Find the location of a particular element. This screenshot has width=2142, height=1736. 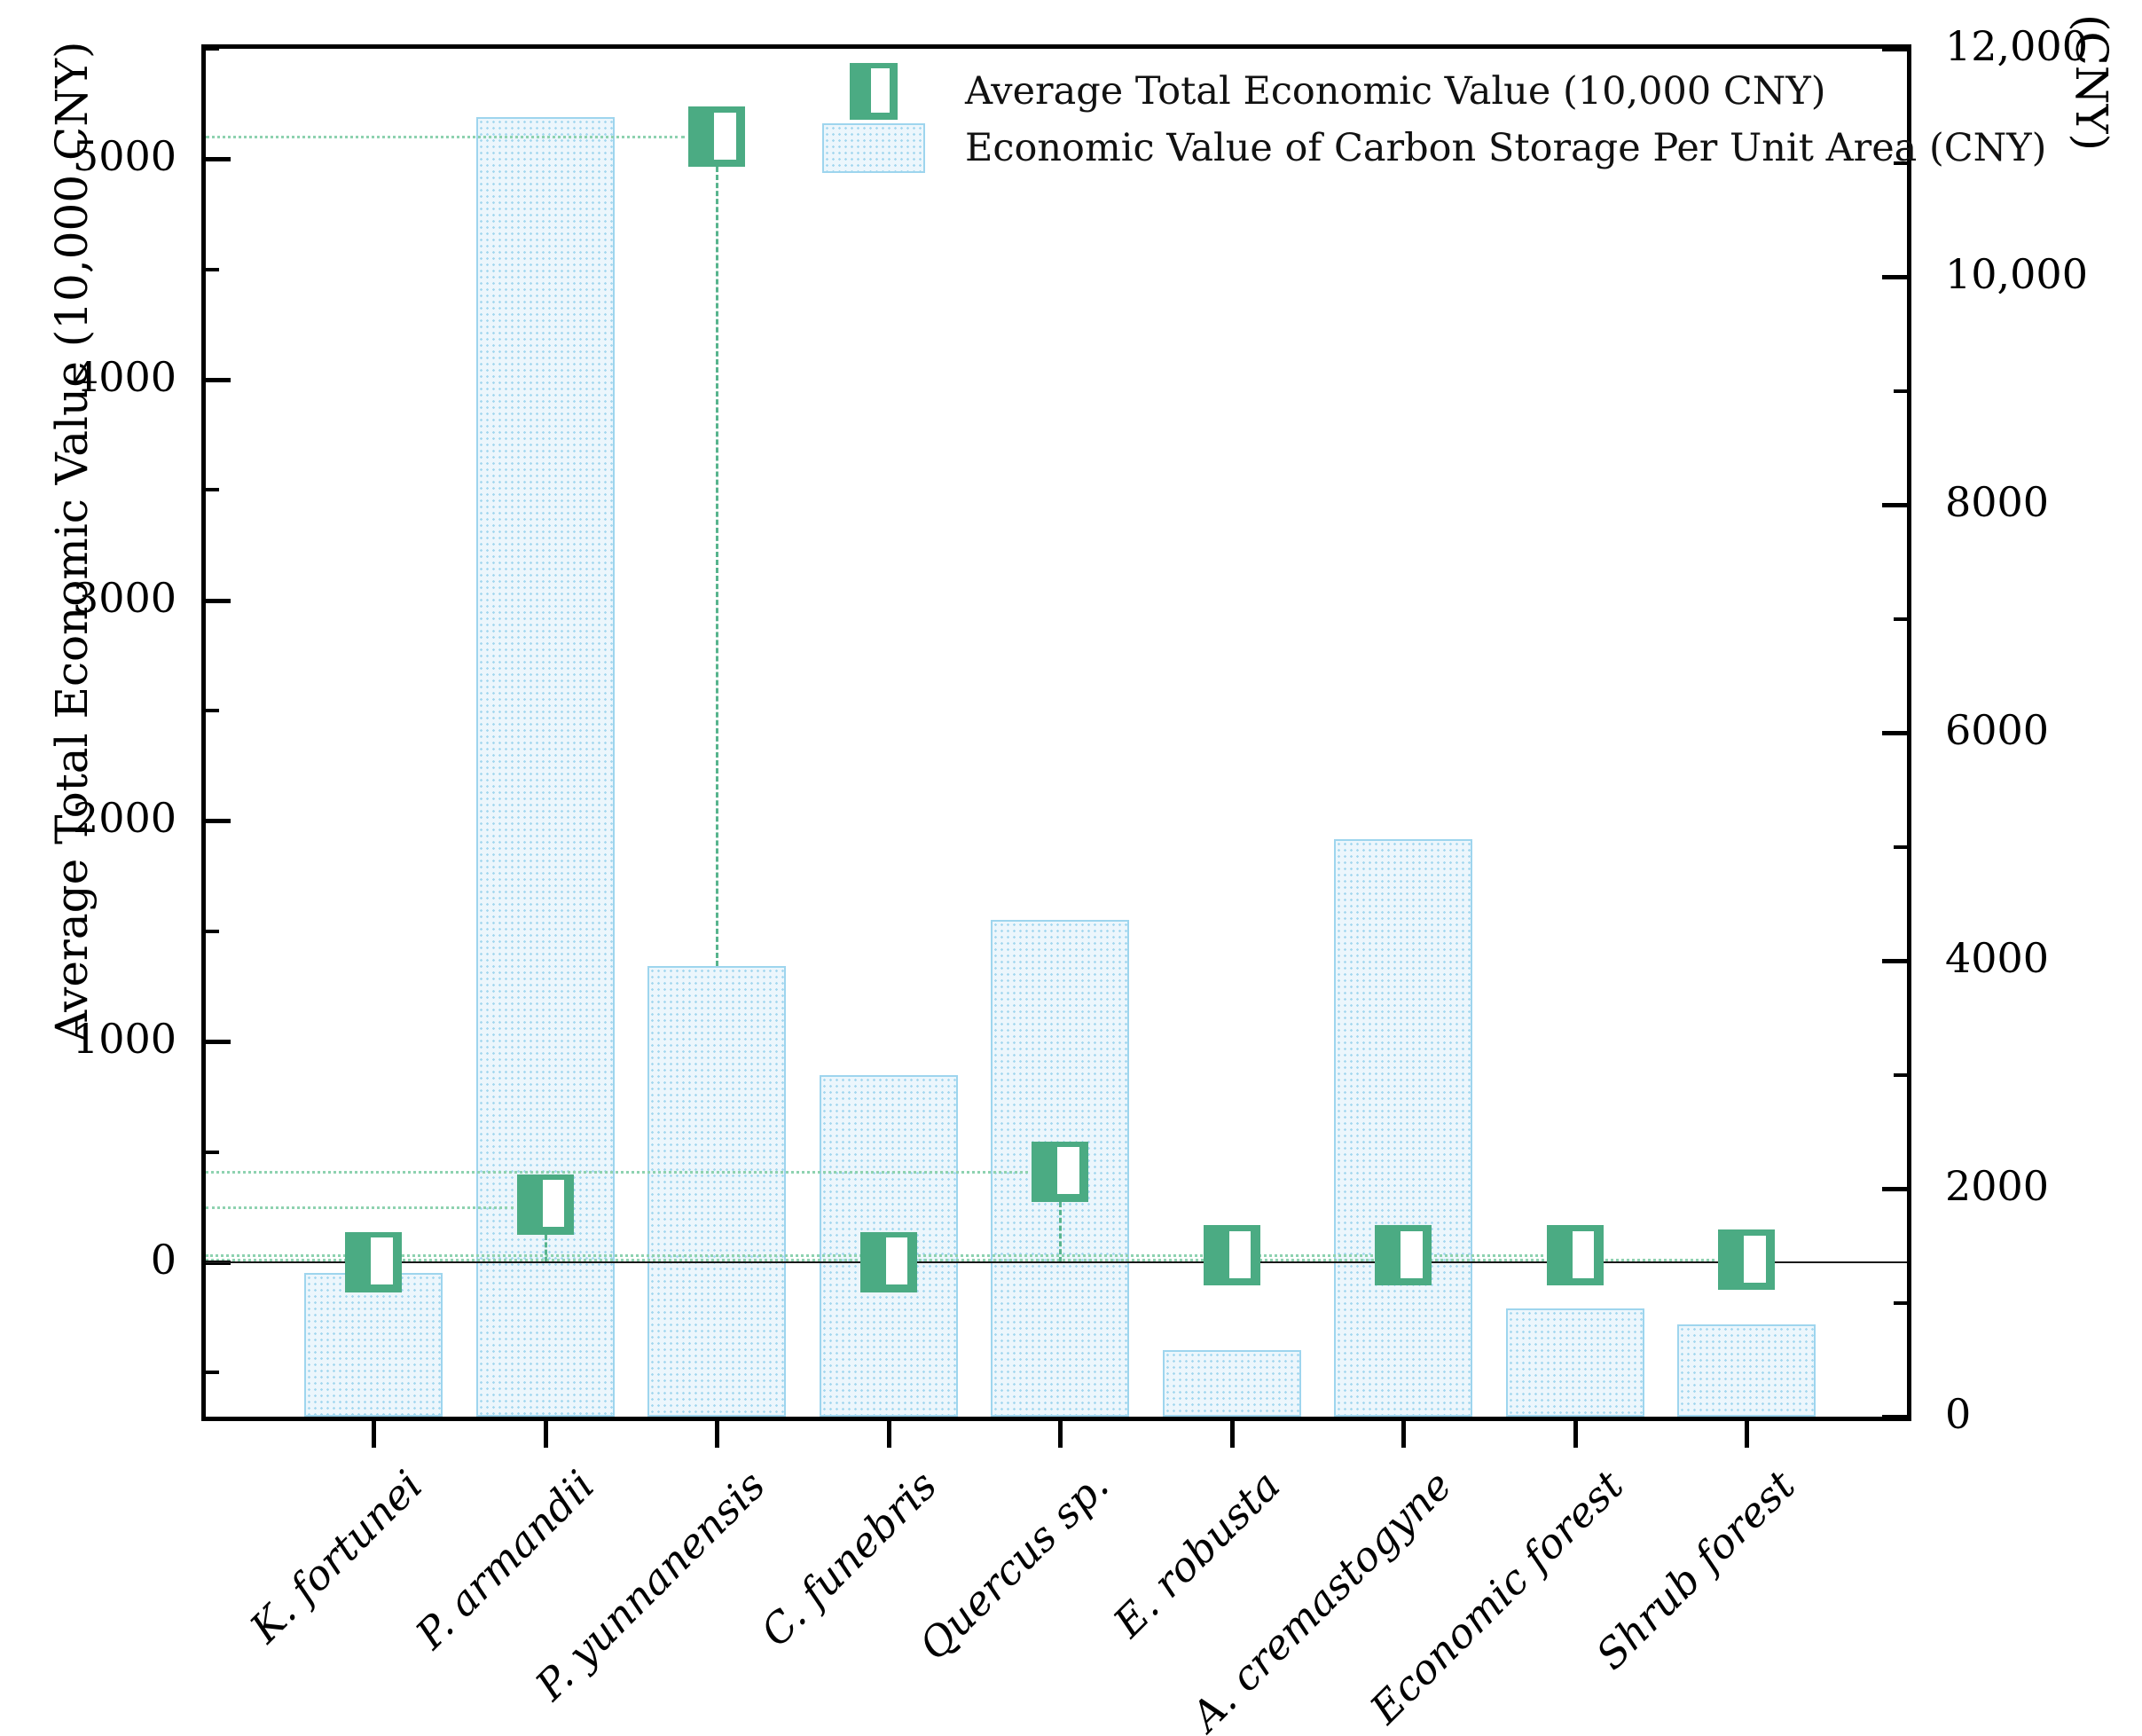

scatter-marker-k-fortunei is located at coordinates (373, 1261).